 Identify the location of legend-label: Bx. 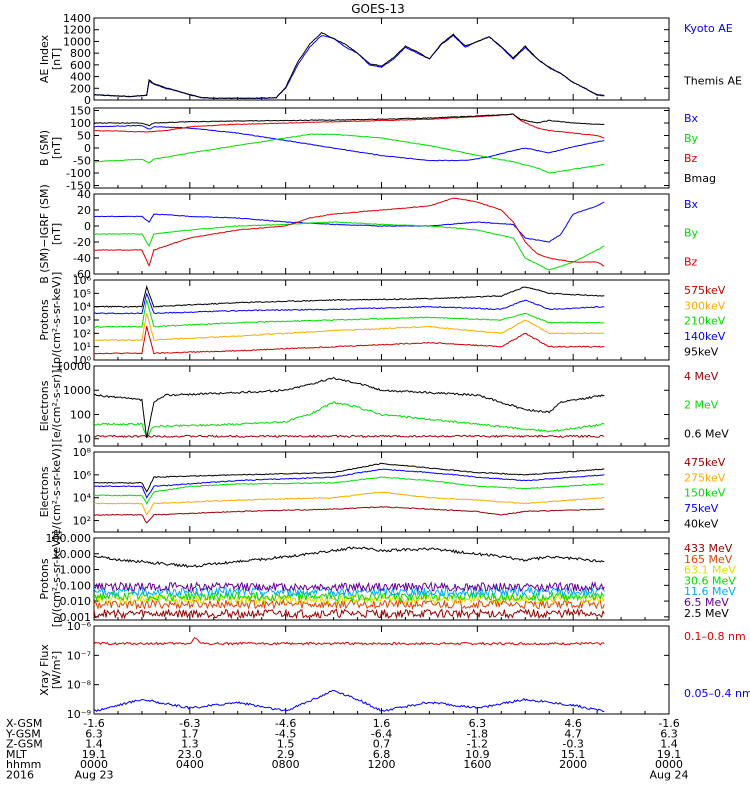
(691, 118).